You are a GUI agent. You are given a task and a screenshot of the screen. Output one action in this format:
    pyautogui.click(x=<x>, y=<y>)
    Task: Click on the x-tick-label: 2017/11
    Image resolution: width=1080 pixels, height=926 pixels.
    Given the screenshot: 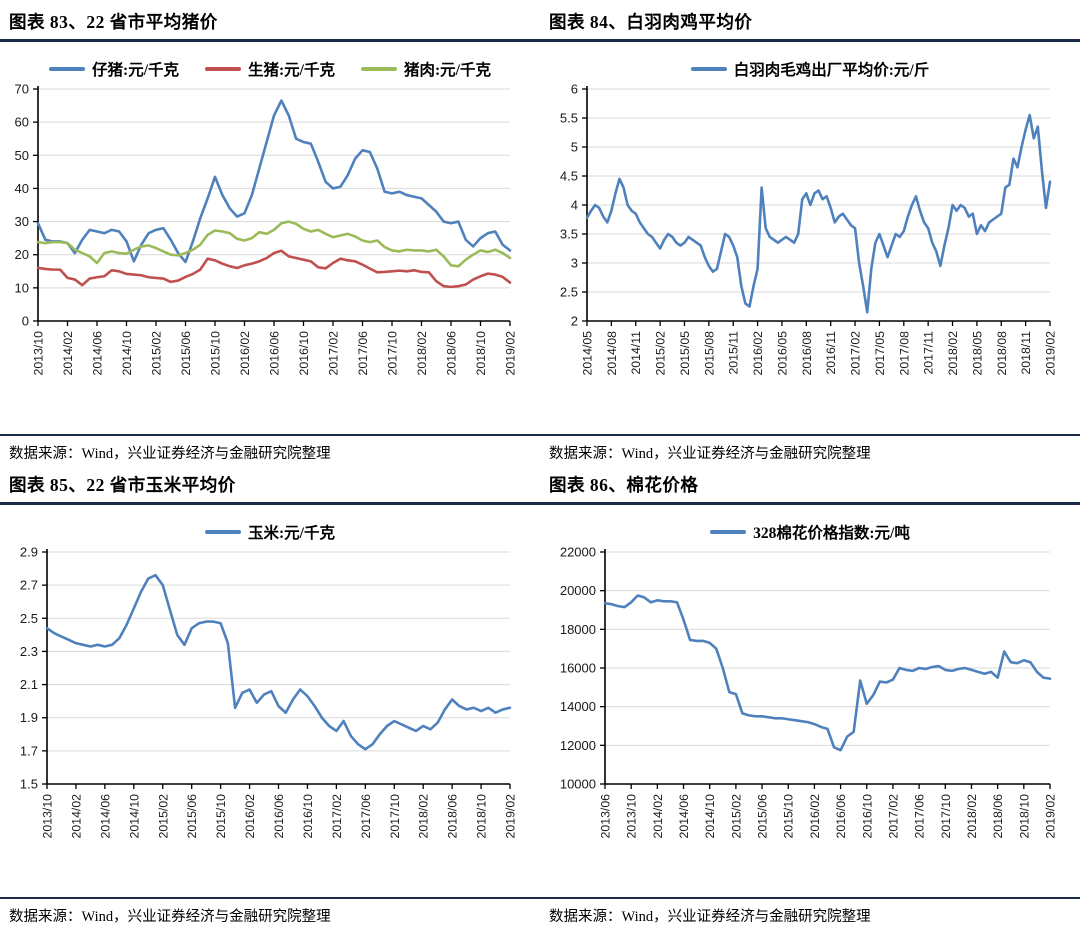 What is the action you would take?
    pyautogui.click(x=929, y=353)
    